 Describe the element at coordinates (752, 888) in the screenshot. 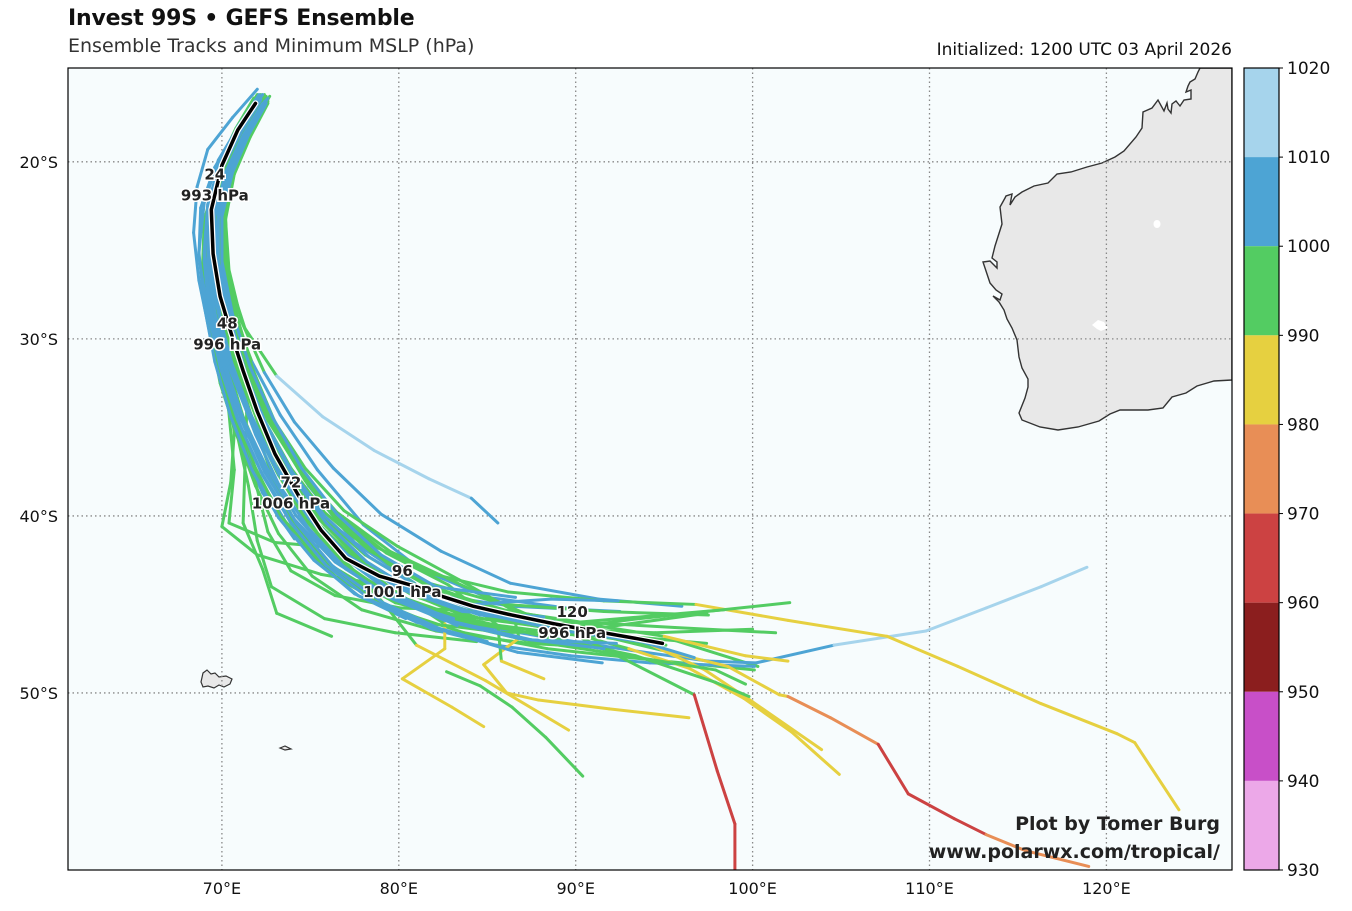

I see `lon-tick-label: 100°E` at that location.